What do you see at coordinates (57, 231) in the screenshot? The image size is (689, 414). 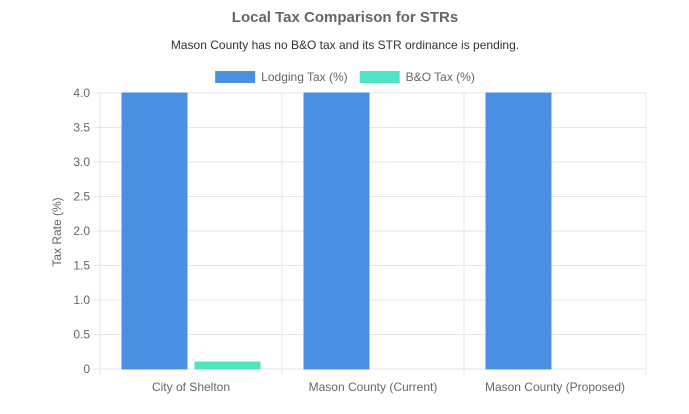 I see `y-axis-label: Tax Rate (%)` at bounding box center [57, 231].